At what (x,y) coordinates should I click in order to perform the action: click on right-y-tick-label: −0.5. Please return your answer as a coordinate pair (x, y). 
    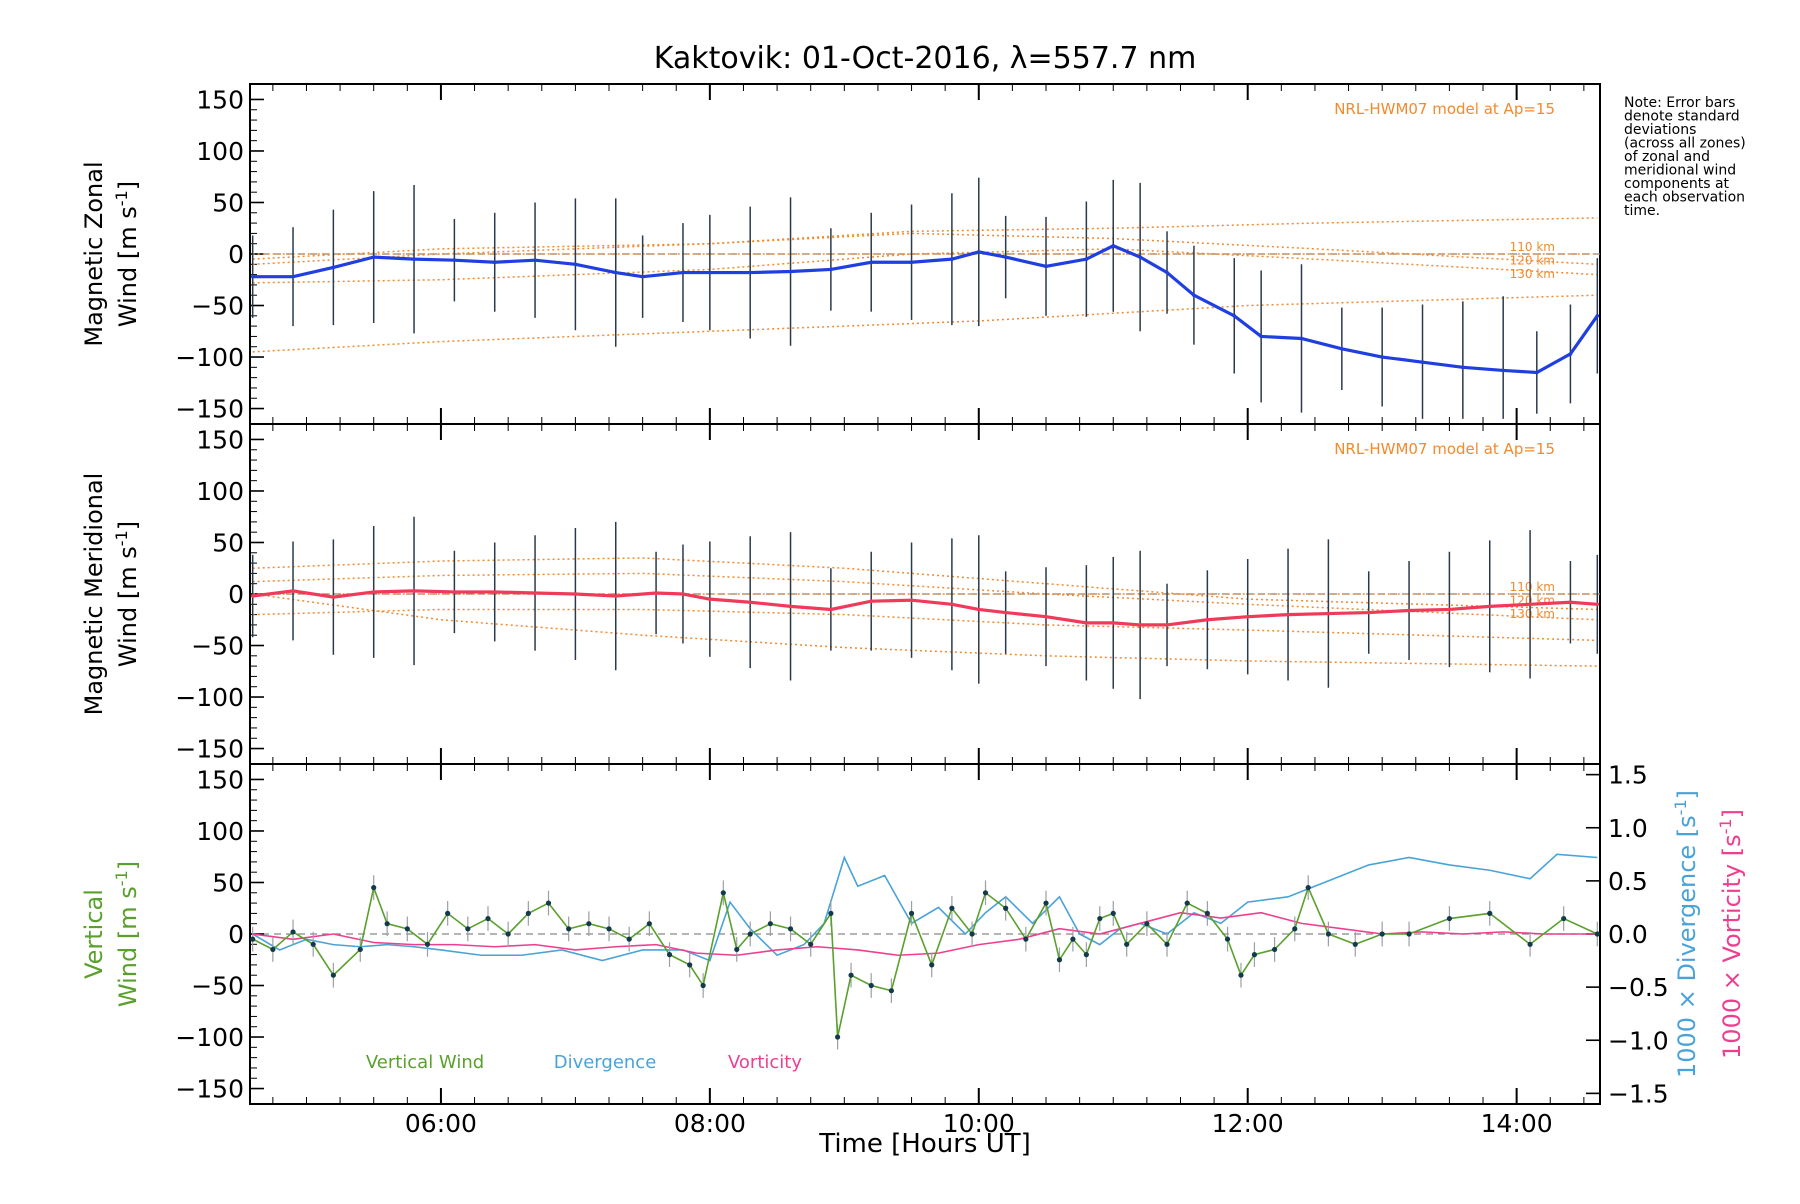
    Looking at the image, I should click on (1638, 987).